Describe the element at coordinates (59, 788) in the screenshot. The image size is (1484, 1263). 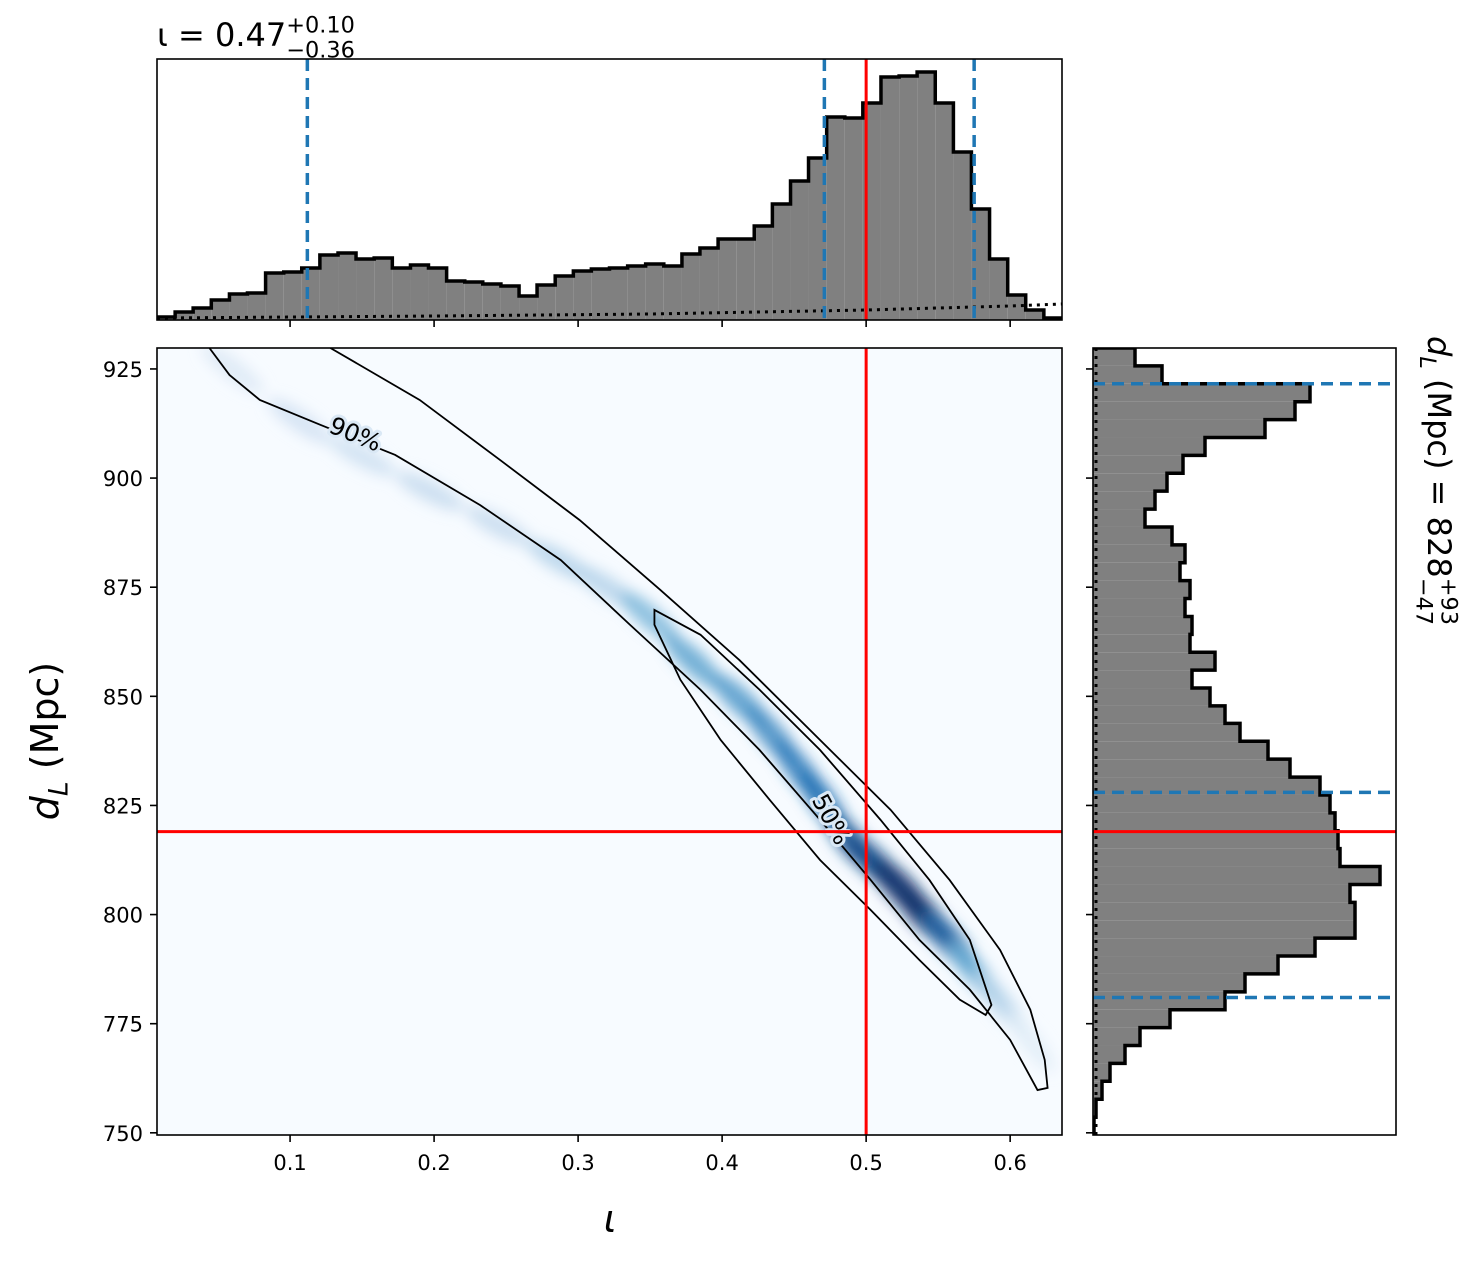
I see `y-axis-label-part: L` at that location.